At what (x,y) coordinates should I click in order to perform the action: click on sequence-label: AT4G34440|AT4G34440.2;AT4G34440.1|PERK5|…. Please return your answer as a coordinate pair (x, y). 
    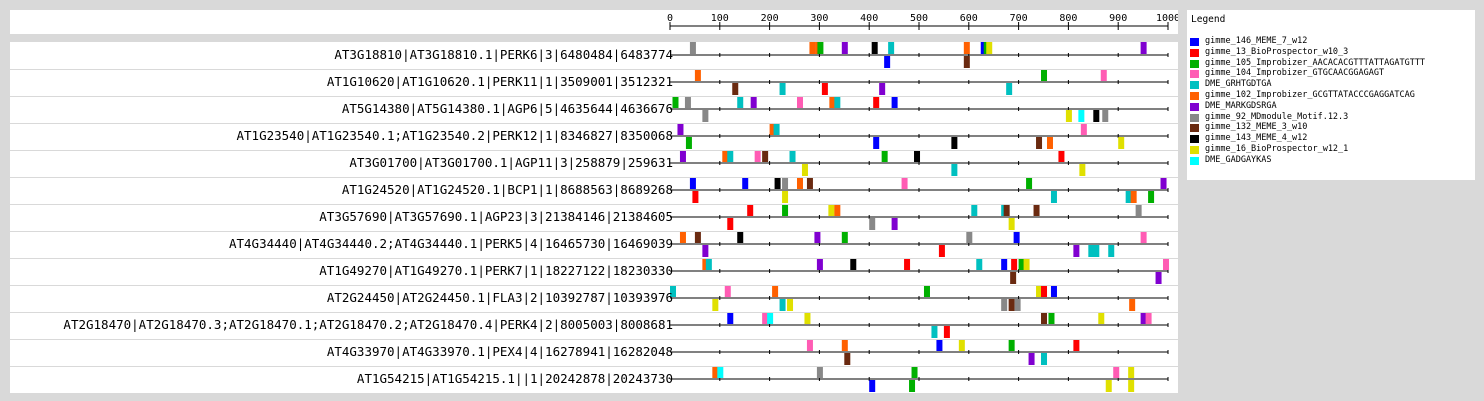
    Looking at the image, I should click on (450, 243).